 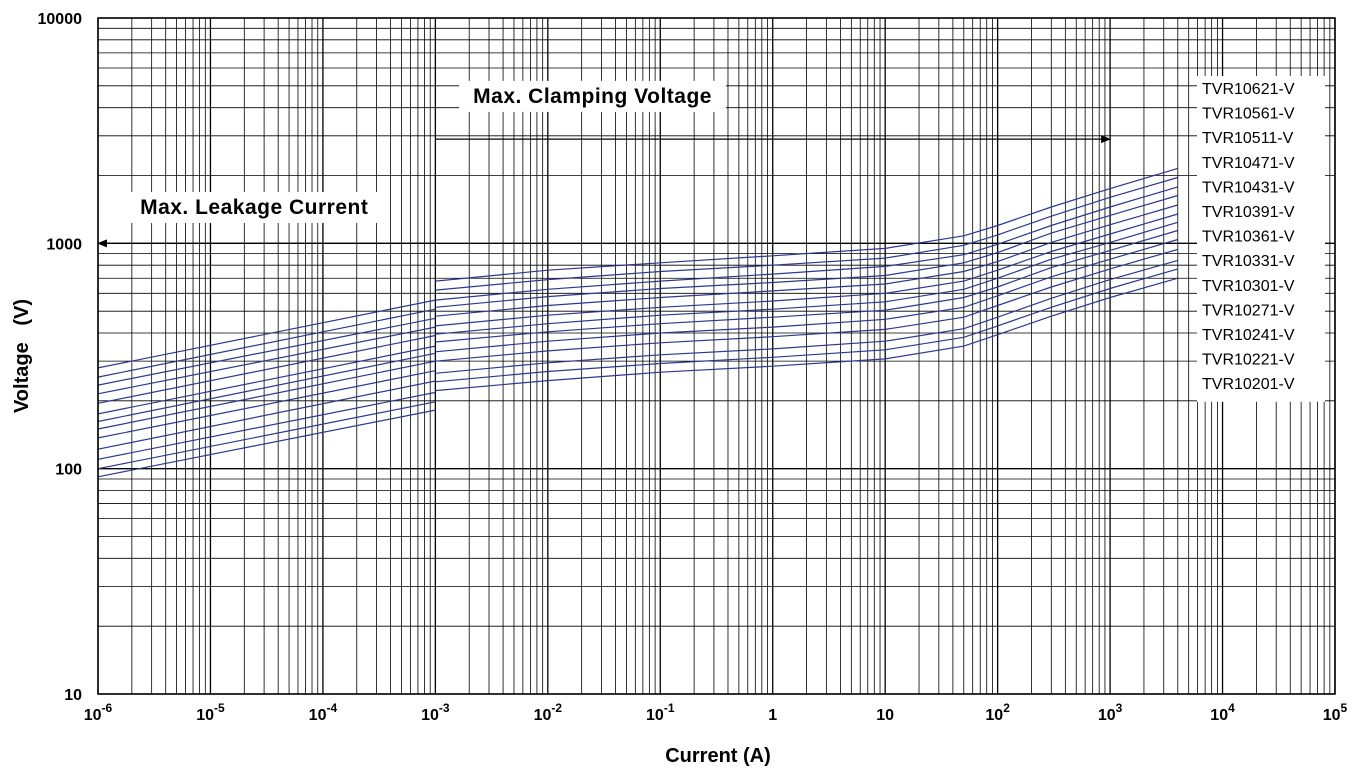 I want to click on legend-entry: TVR10241-V, so click(x=1248, y=335).